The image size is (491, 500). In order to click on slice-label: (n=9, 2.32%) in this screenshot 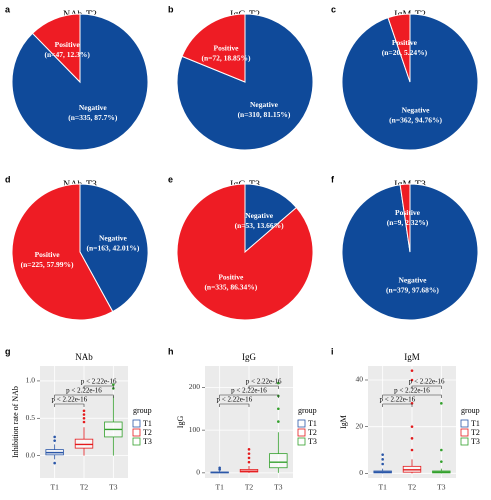, I will do `click(408, 222)`.